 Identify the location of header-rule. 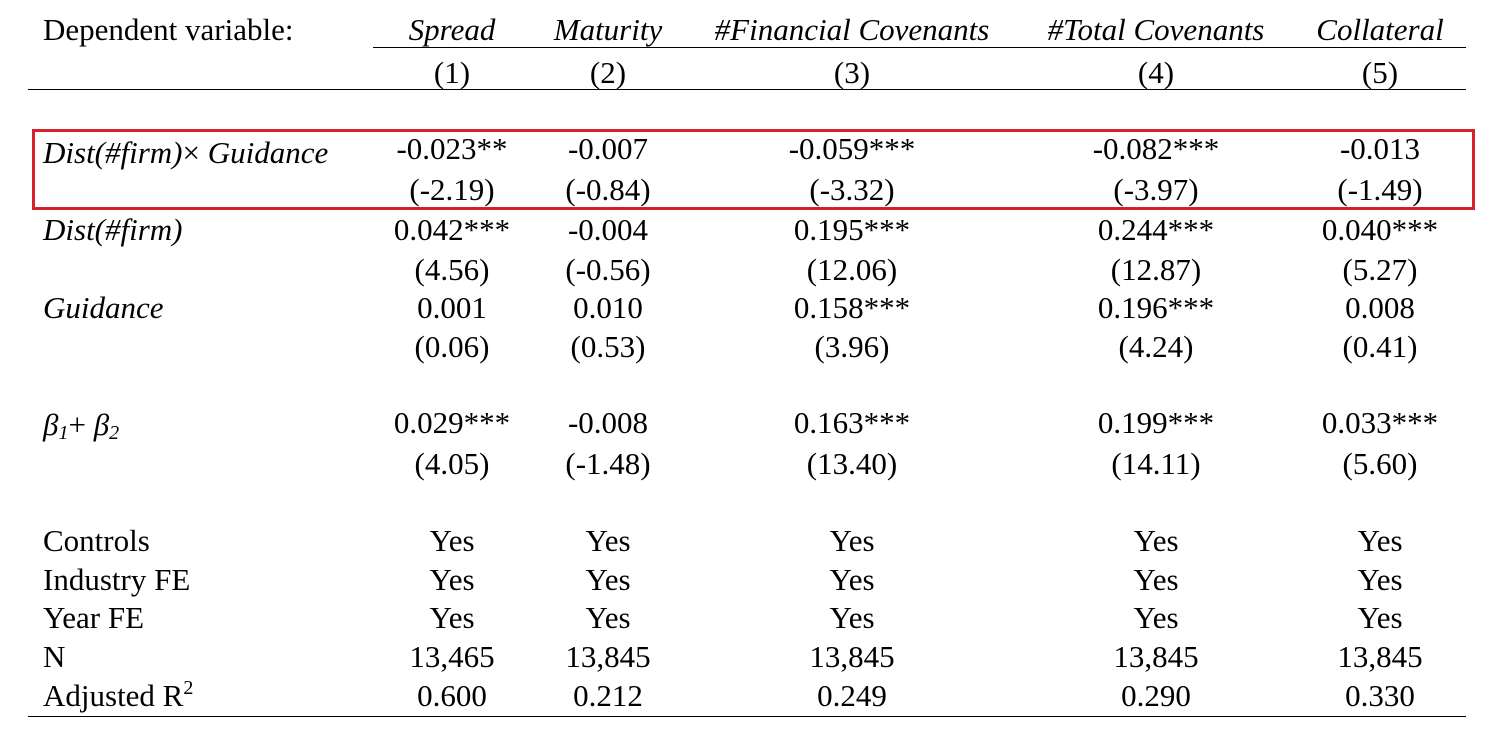
(919, 47).